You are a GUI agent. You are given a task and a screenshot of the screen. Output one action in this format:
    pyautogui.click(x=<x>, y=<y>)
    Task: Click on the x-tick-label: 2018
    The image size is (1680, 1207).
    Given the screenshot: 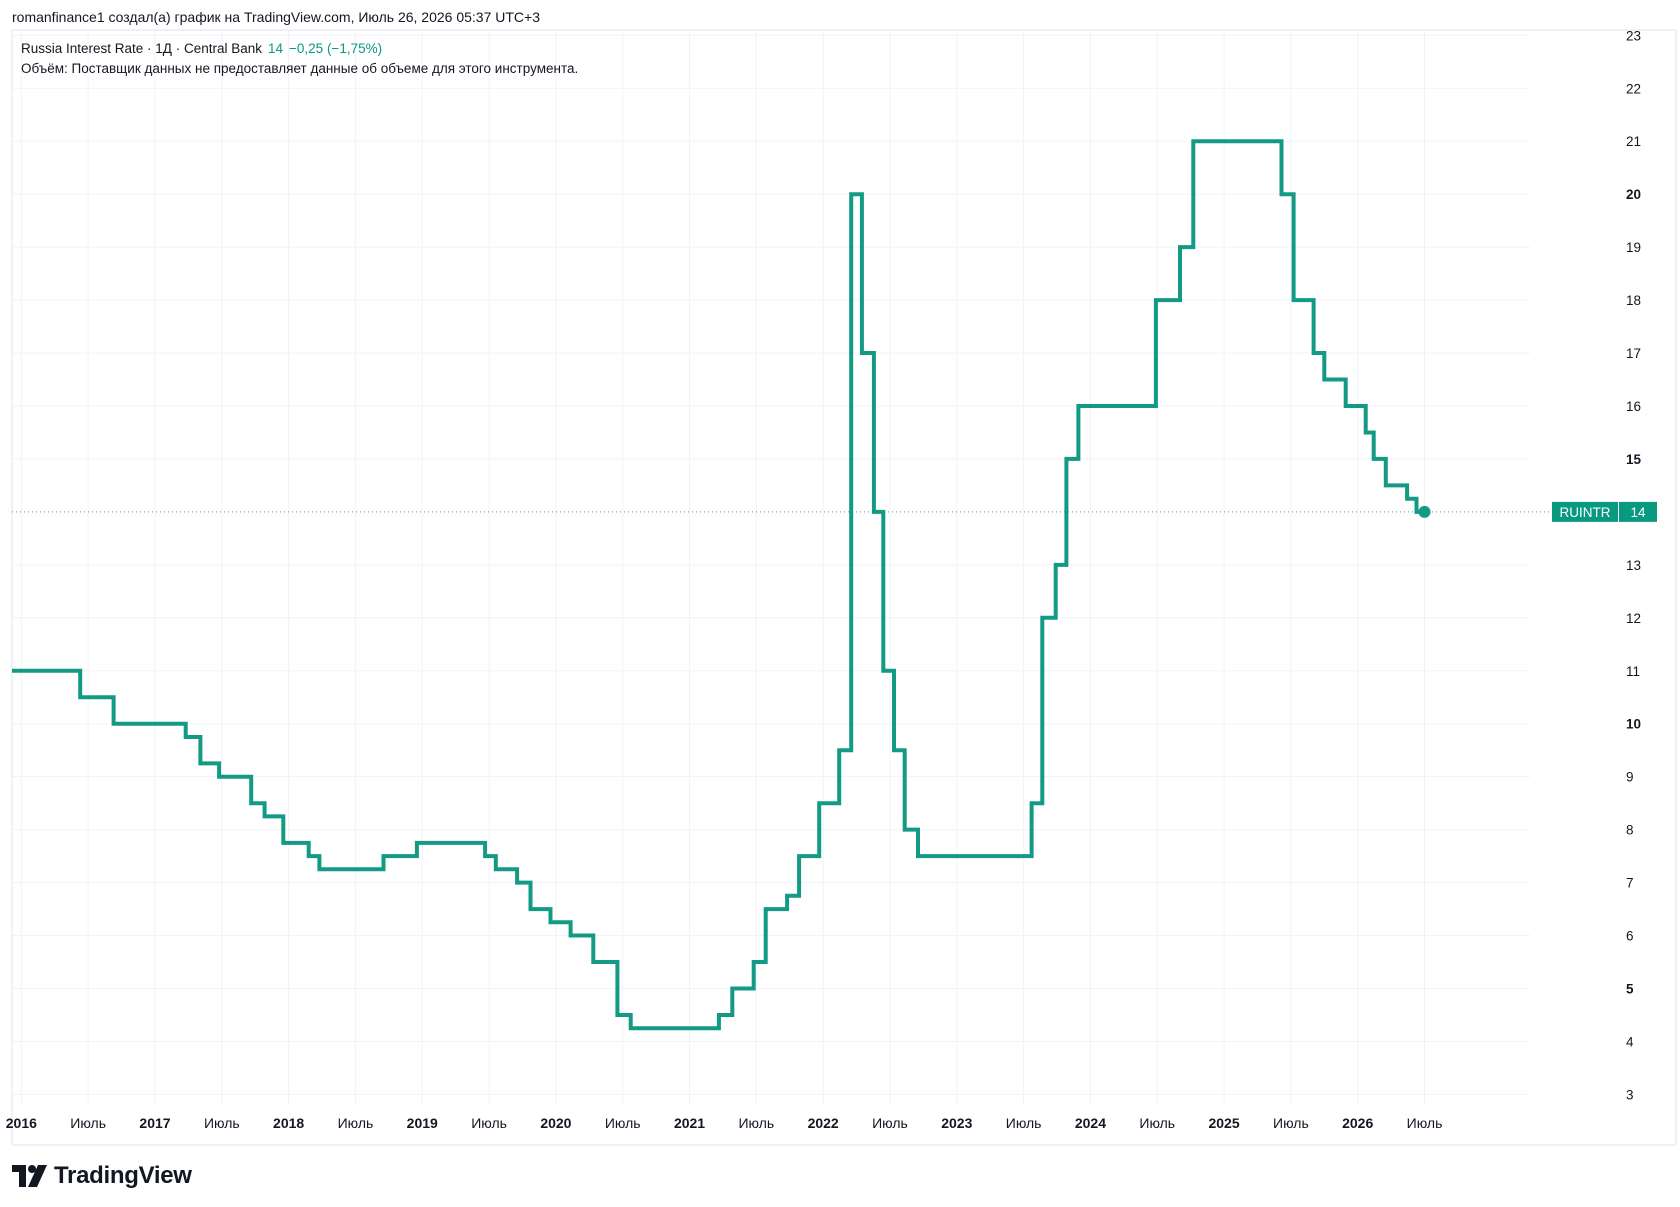 What is the action you would take?
    pyautogui.click(x=288, y=1123)
    